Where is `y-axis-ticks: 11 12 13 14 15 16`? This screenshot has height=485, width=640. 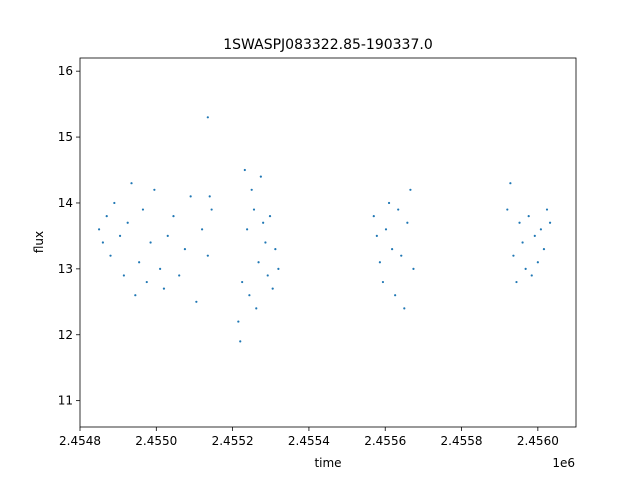
y-axis-ticks: 11 12 13 14 15 16 is located at coordinates (69, 236).